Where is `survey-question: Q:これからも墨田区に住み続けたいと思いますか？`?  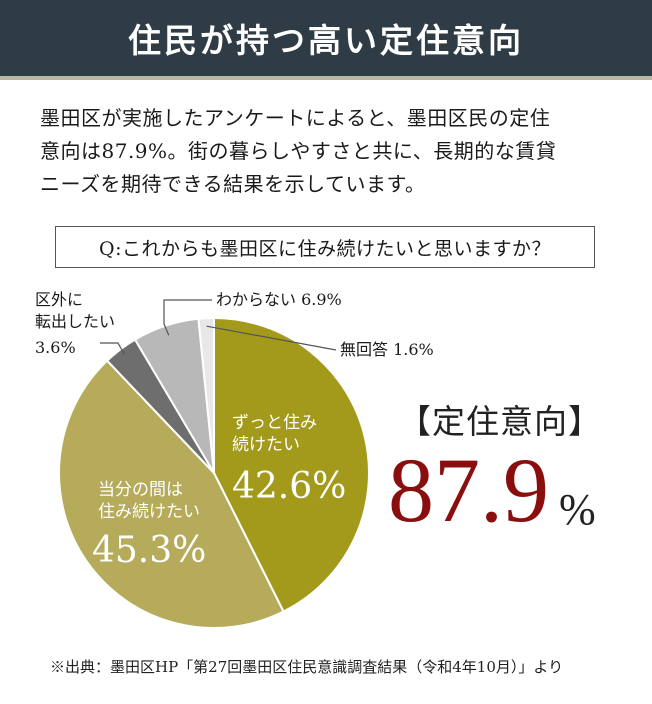
survey-question: Q:これからも墨田区に住み続けたいと思いますか？ is located at coordinates (325, 248).